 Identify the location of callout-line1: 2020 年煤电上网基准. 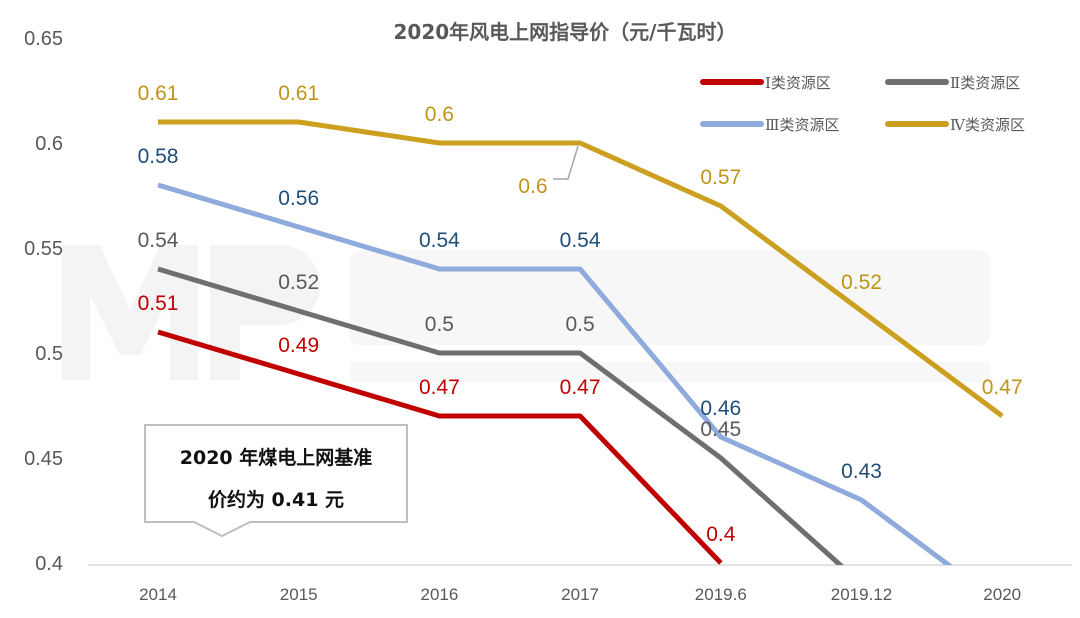
(276, 457).